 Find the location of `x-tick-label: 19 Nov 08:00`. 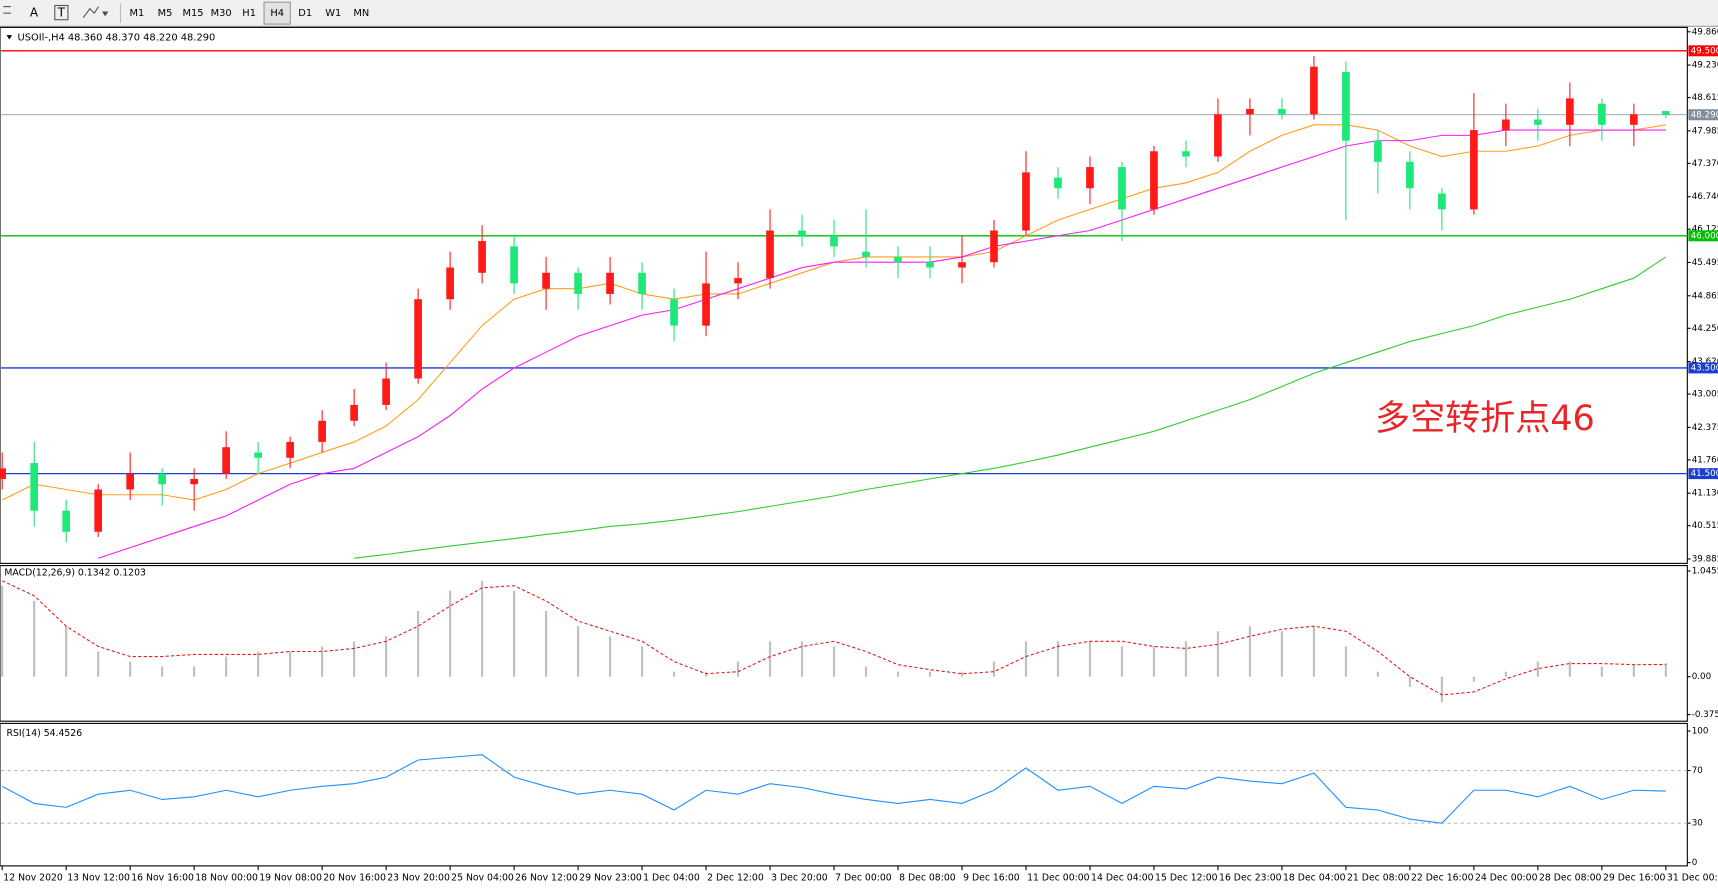

x-tick-label: 19 Nov 08:00 is located at coordinates (290, 877).